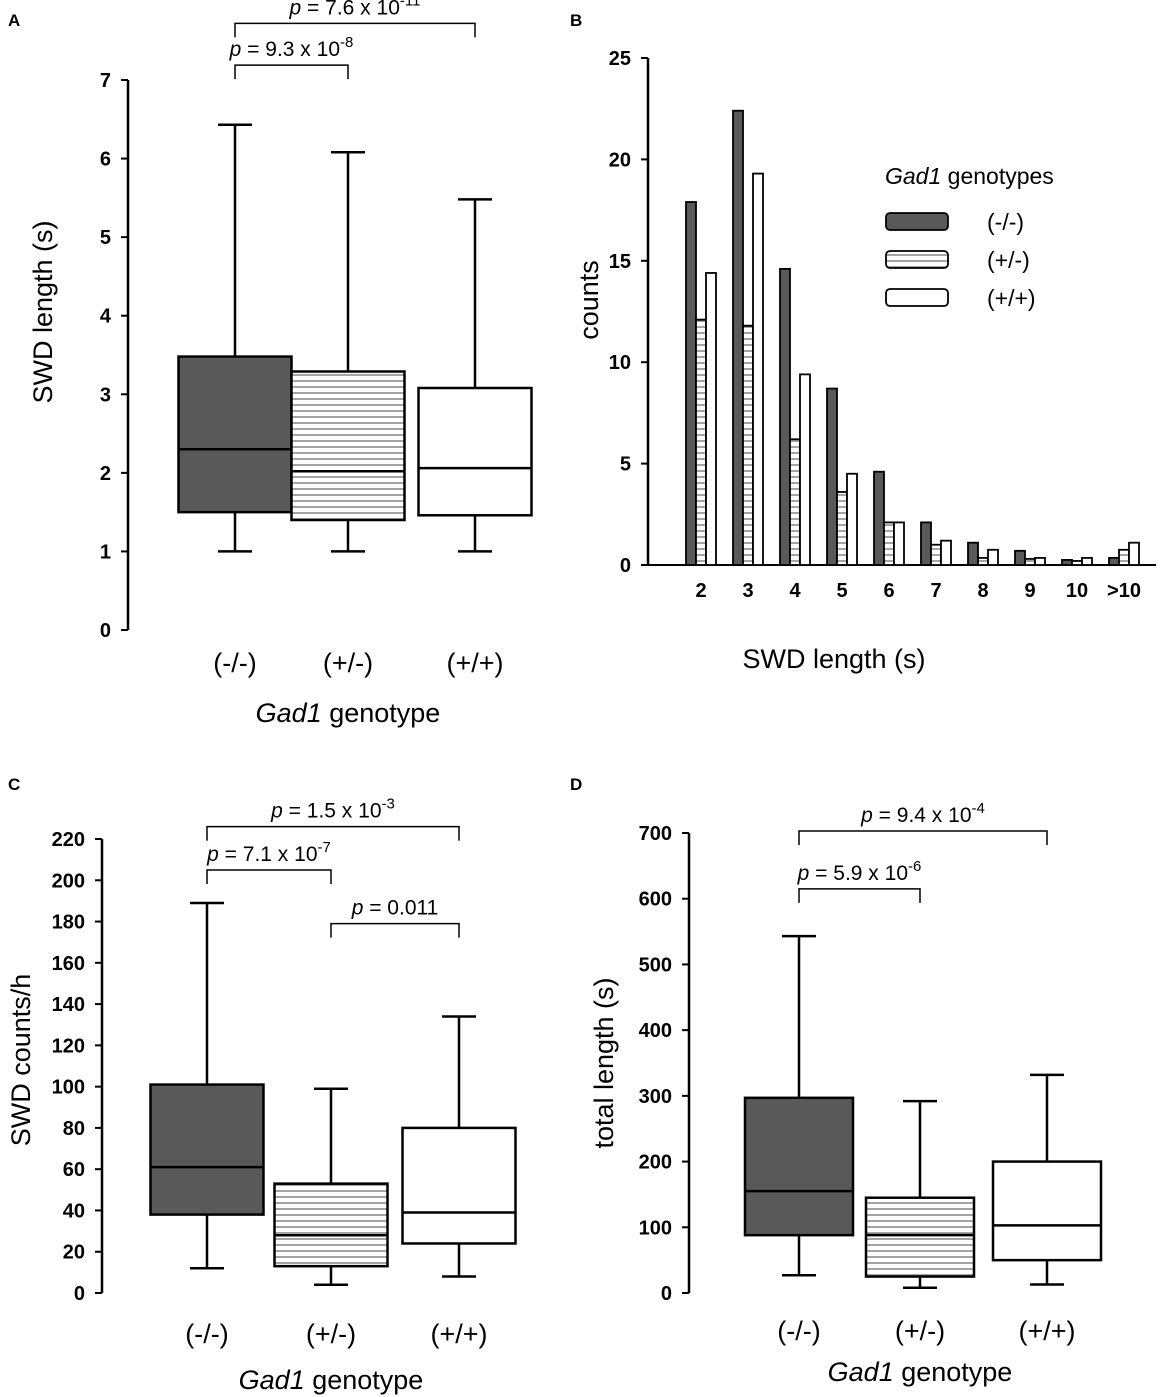 This screenshot has height=1397, width=1170. Describe the element at coordinates (68, 964) in the screenshot. I see `y-tick-label: 160` at that location.